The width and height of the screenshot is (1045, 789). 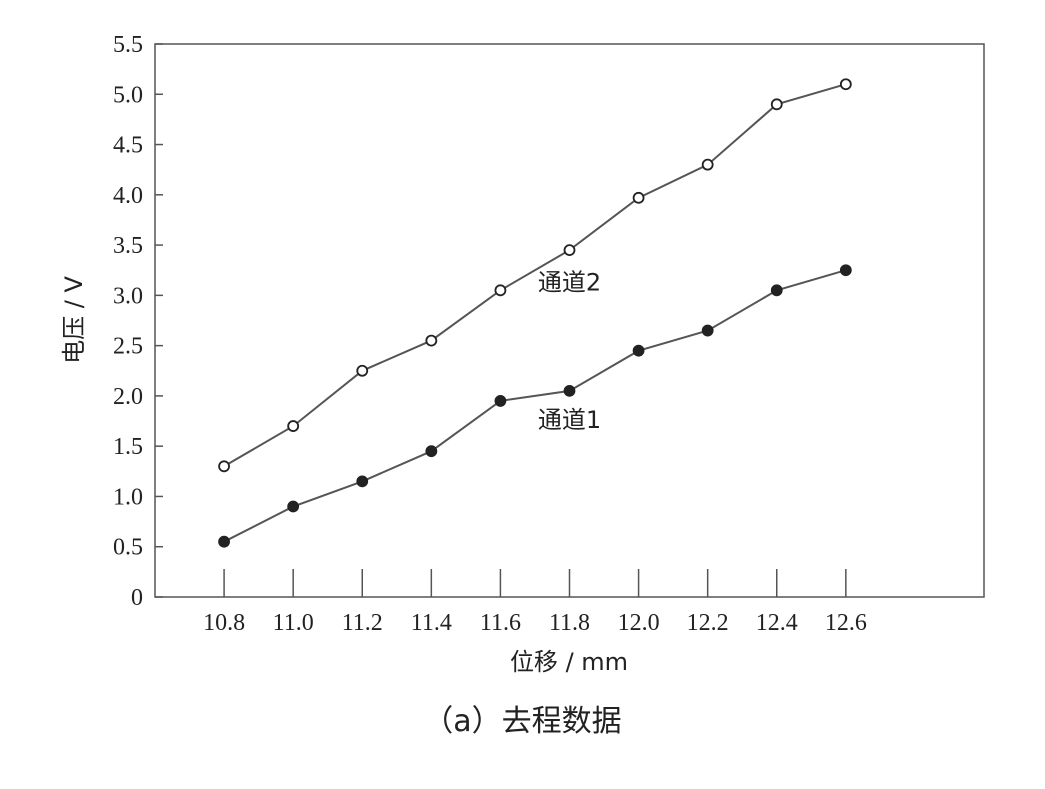 What do you see at coordinates (74, 320) in the screenshot?
I see `y-axis-title: 电压 / V` at bounding box center [74, 320].